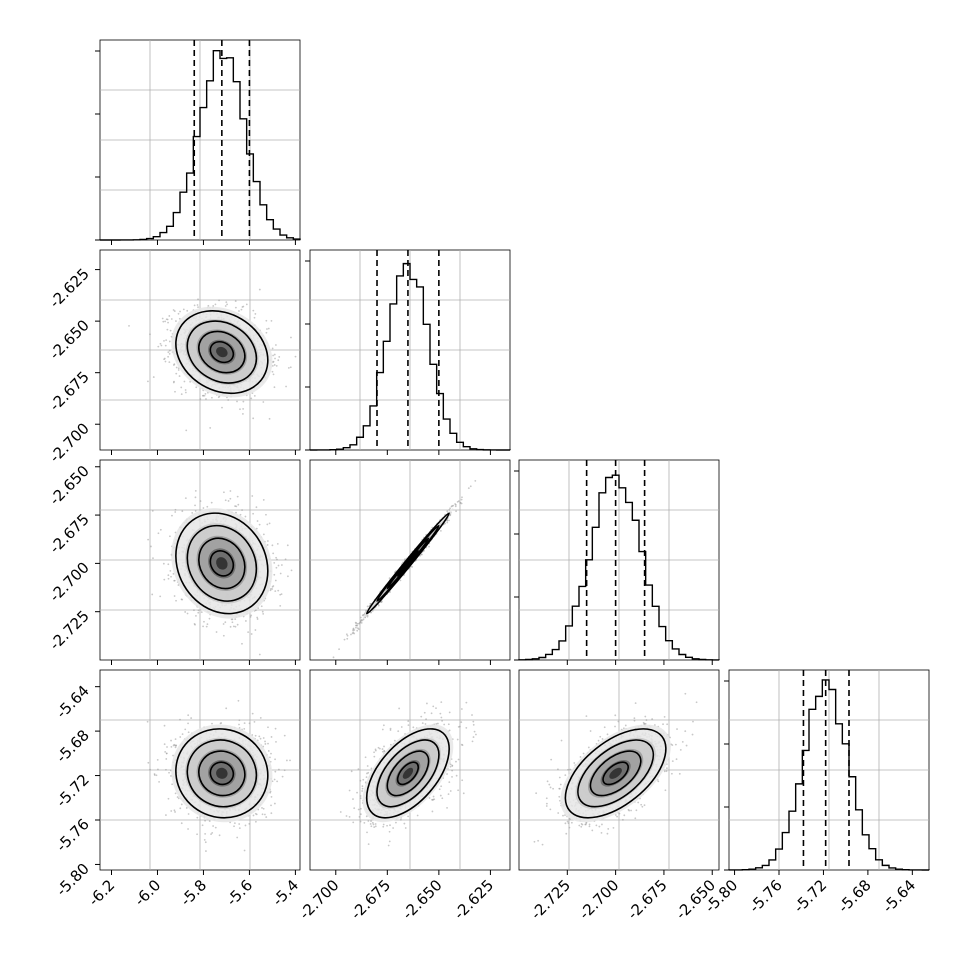 Image resolution: width=970 pixels, height=970 pixels. What do you see at coordinates (829, 775) in the screenshot?
I see `hist-bar` at bounding box center [829, 775].